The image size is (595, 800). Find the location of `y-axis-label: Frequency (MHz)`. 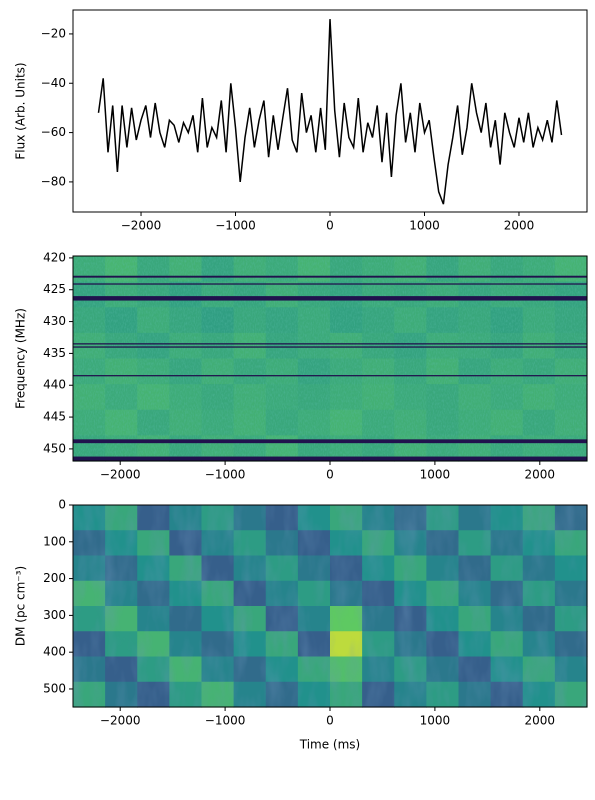

y-axis-label: Frequency (MHz) is located at coordinates (21, 358).